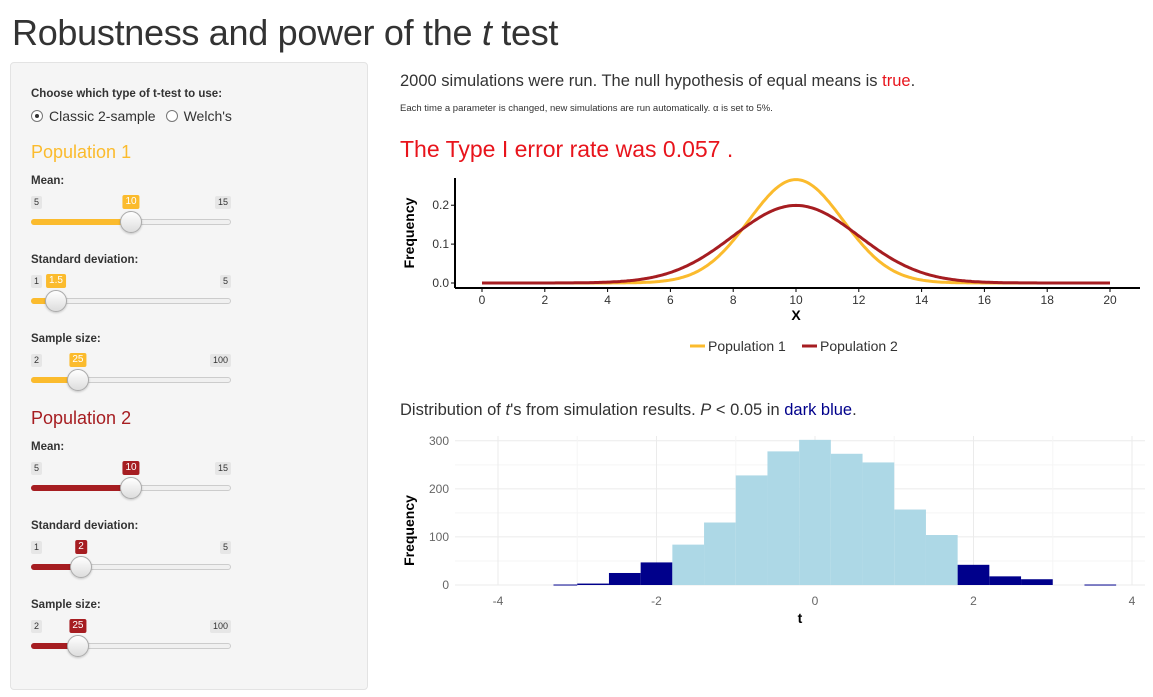 This screenshot has width=1153, height=697. What do you see at coordinates (131, 304) in the screenshot?
I see `pop1-sd-slider: 1 5 1.5` at bounding box center [131, 304].